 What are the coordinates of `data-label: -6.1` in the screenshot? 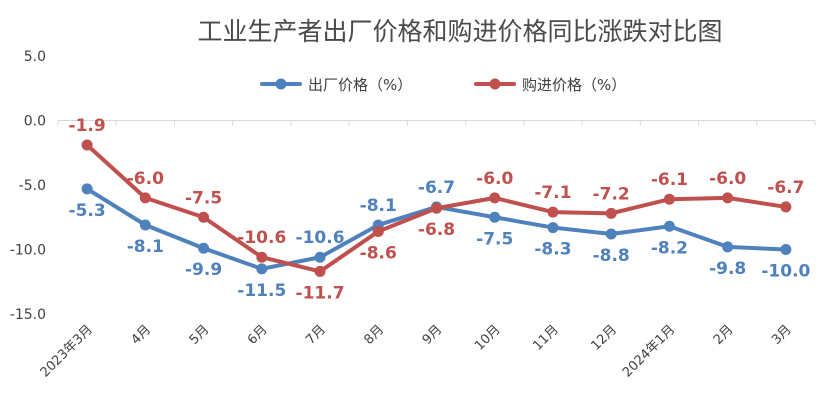 It's located at (669, 180).